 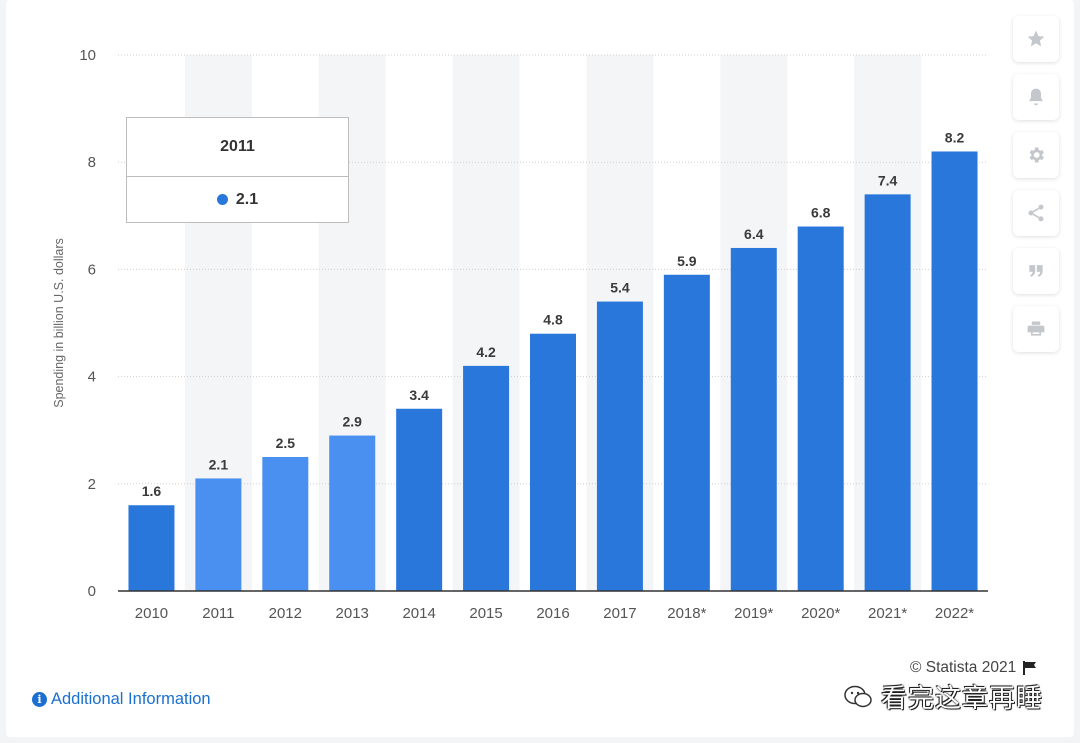 I want to click on bar-value-label: 2.9, so click(x=352, y=422).